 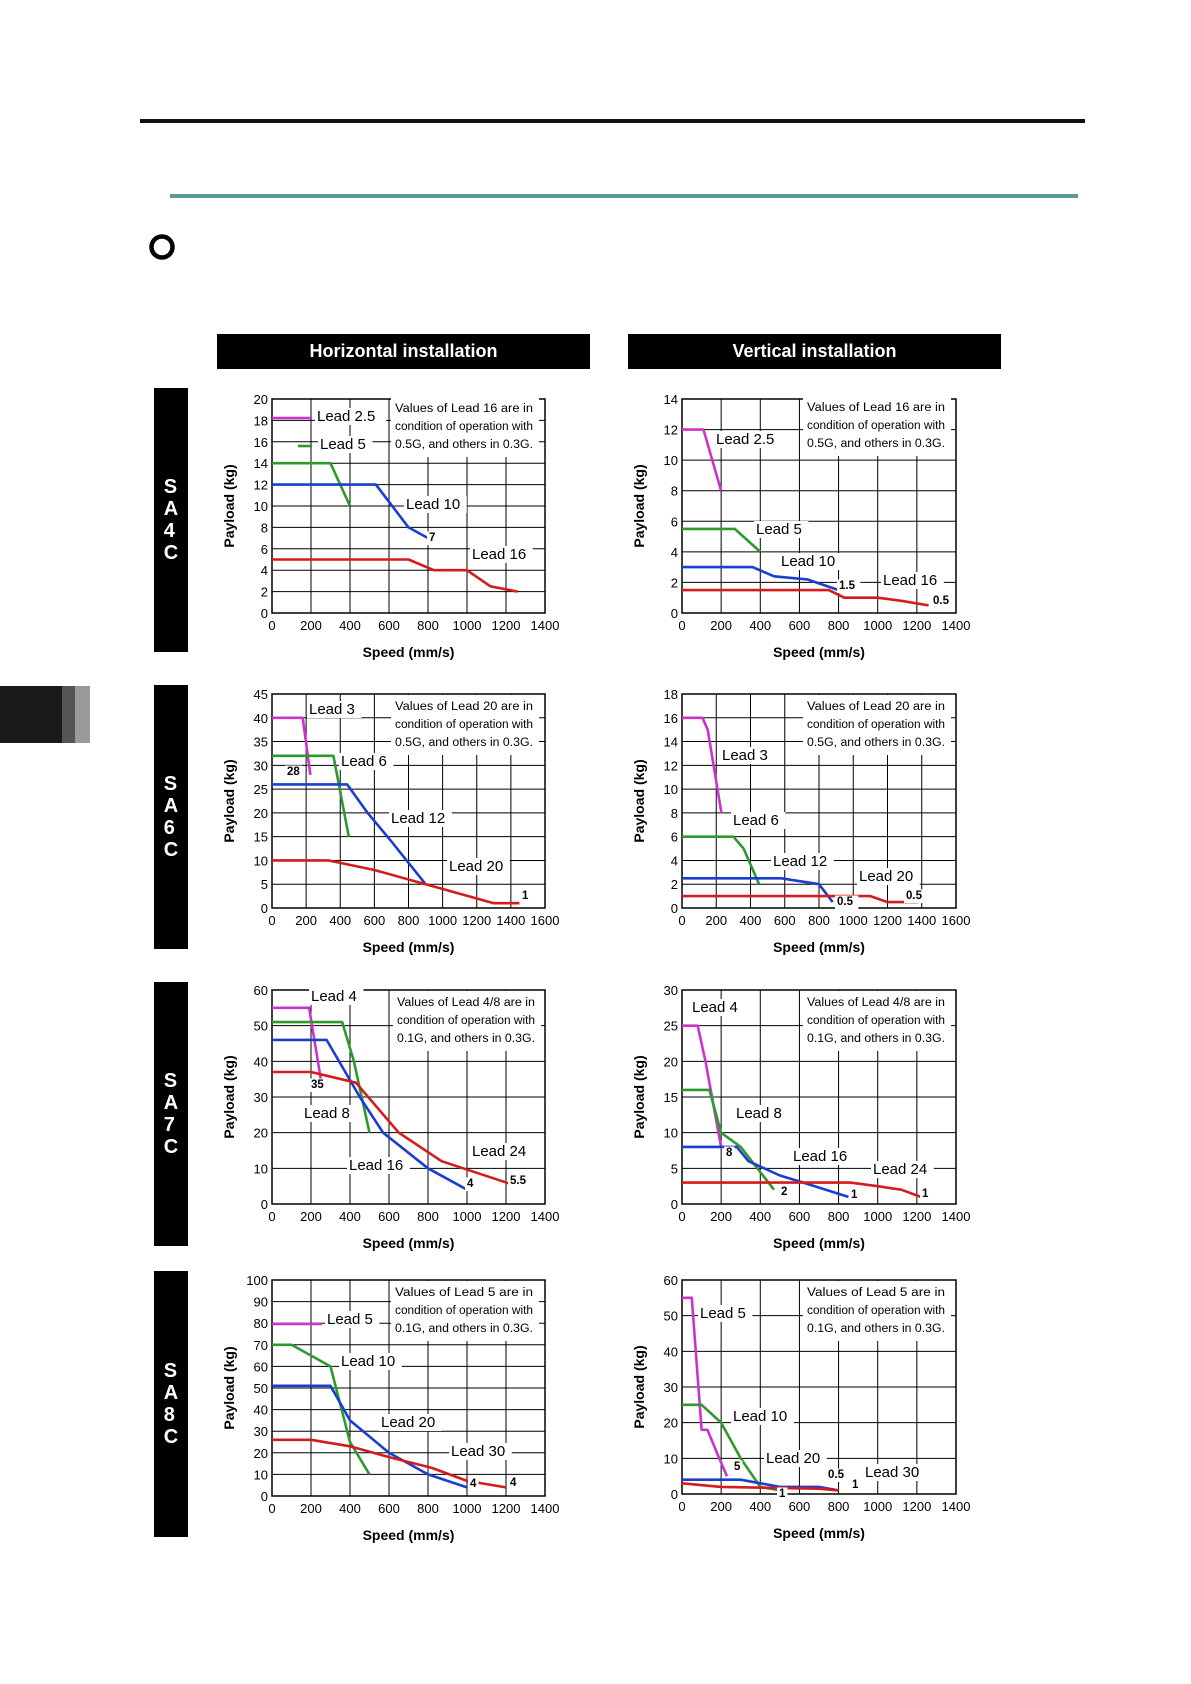 What do you see at coordinates (403, 351) in the screenshot?
I see `horizontal-installation-header: Horizontal installation` at bounding box center [403, 351].